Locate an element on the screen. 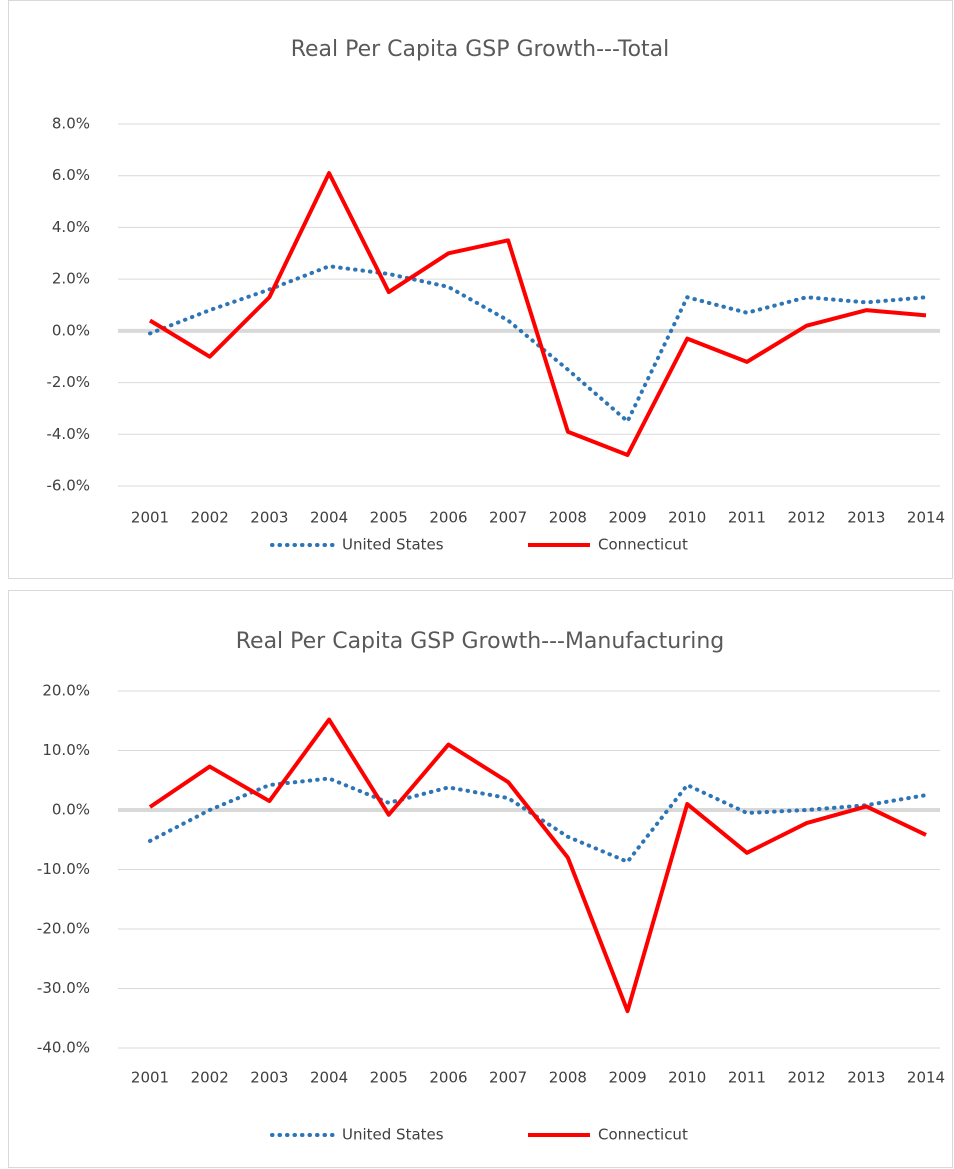 The image size is (954, 1169). y-tick-label: -40.0% is located at coordinates (63, 1048).